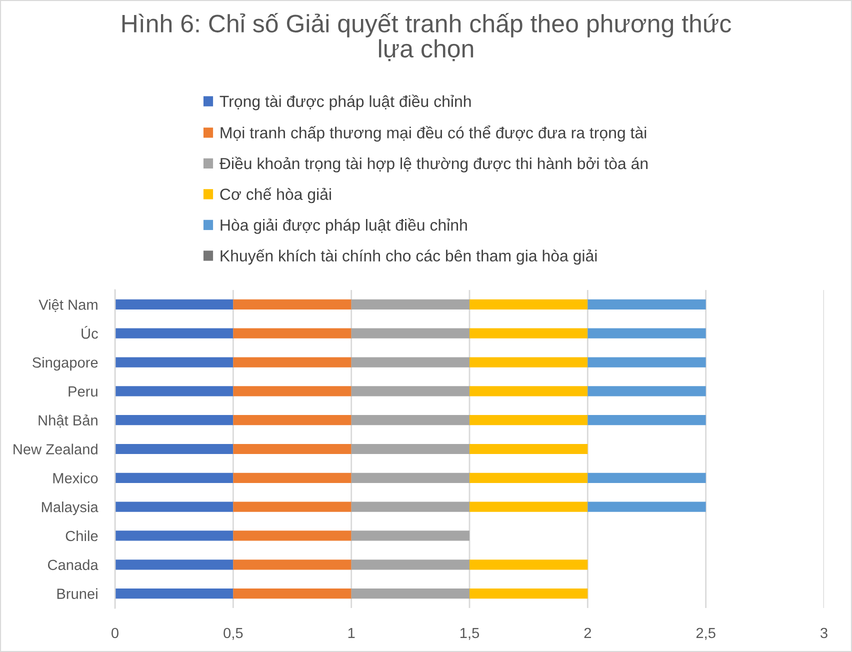 The image size is (852, 652). What do you see at coordinates (73, 564) in the screenshot?
I see `y-tick-label: Canada` at bounding box center [73, 564].